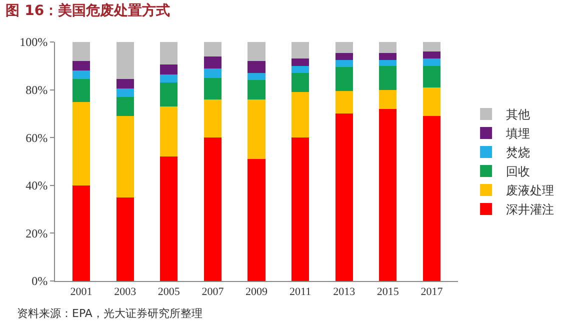  I want to click on legend-label: 回收, so click(518, 171).